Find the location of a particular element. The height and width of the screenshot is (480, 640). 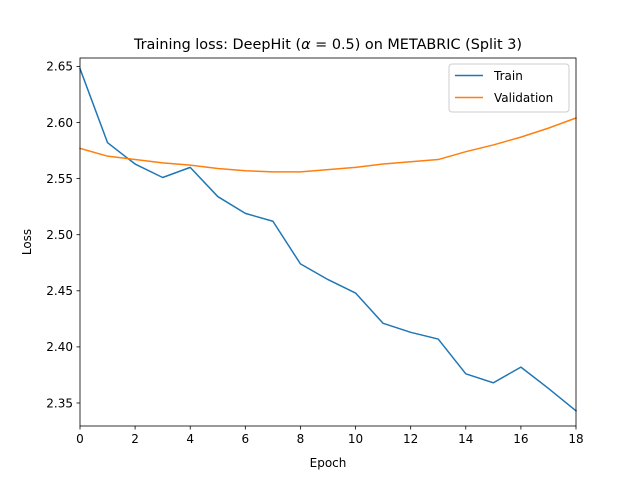

y-tick-label: 2.50 is located at coordinates (59, 235).